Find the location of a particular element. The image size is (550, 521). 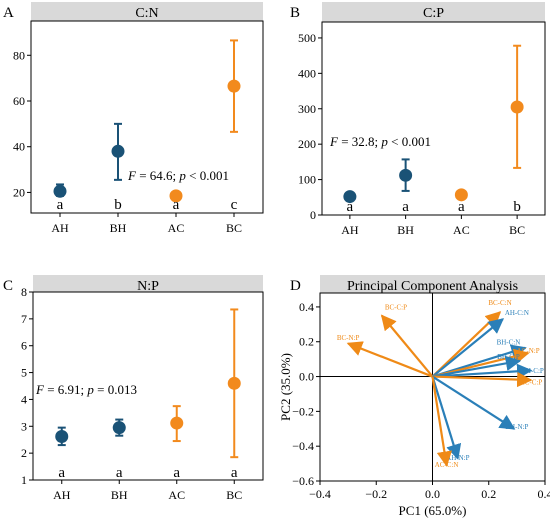

y-tick-label: 5 is located at coordinates (24, 373).